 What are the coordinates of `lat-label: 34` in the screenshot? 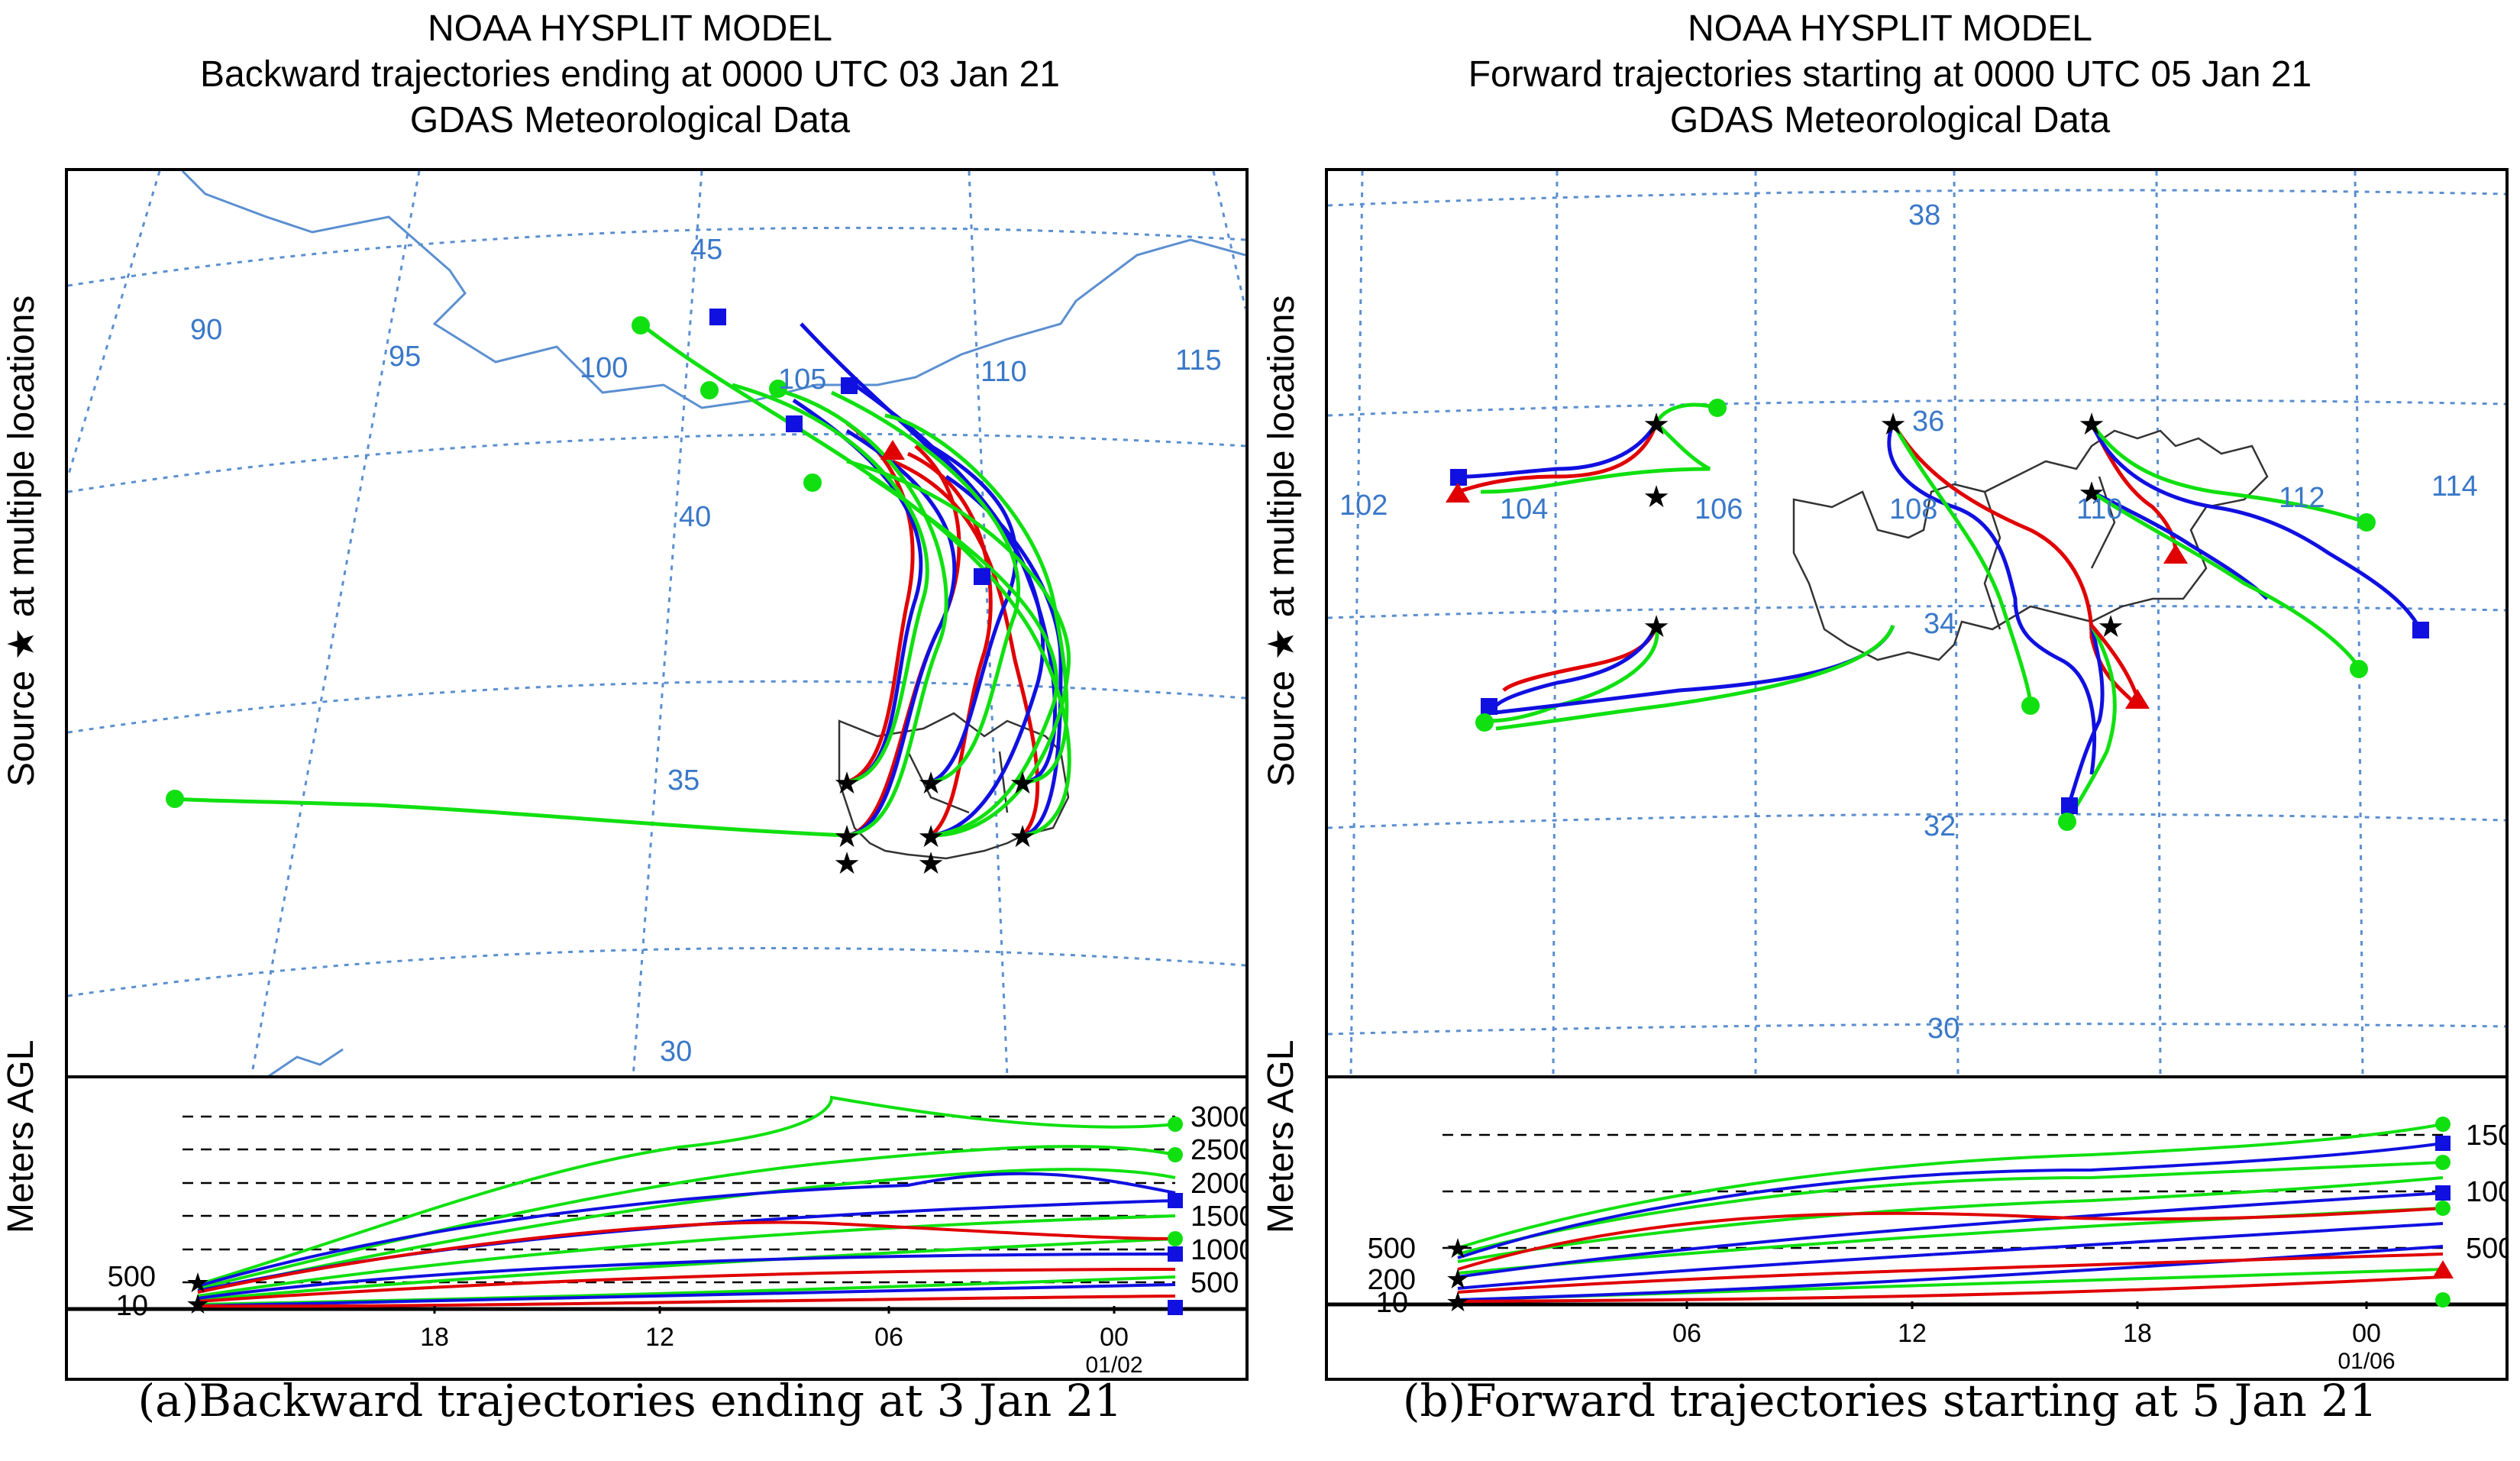 It's located at (1940, 624).